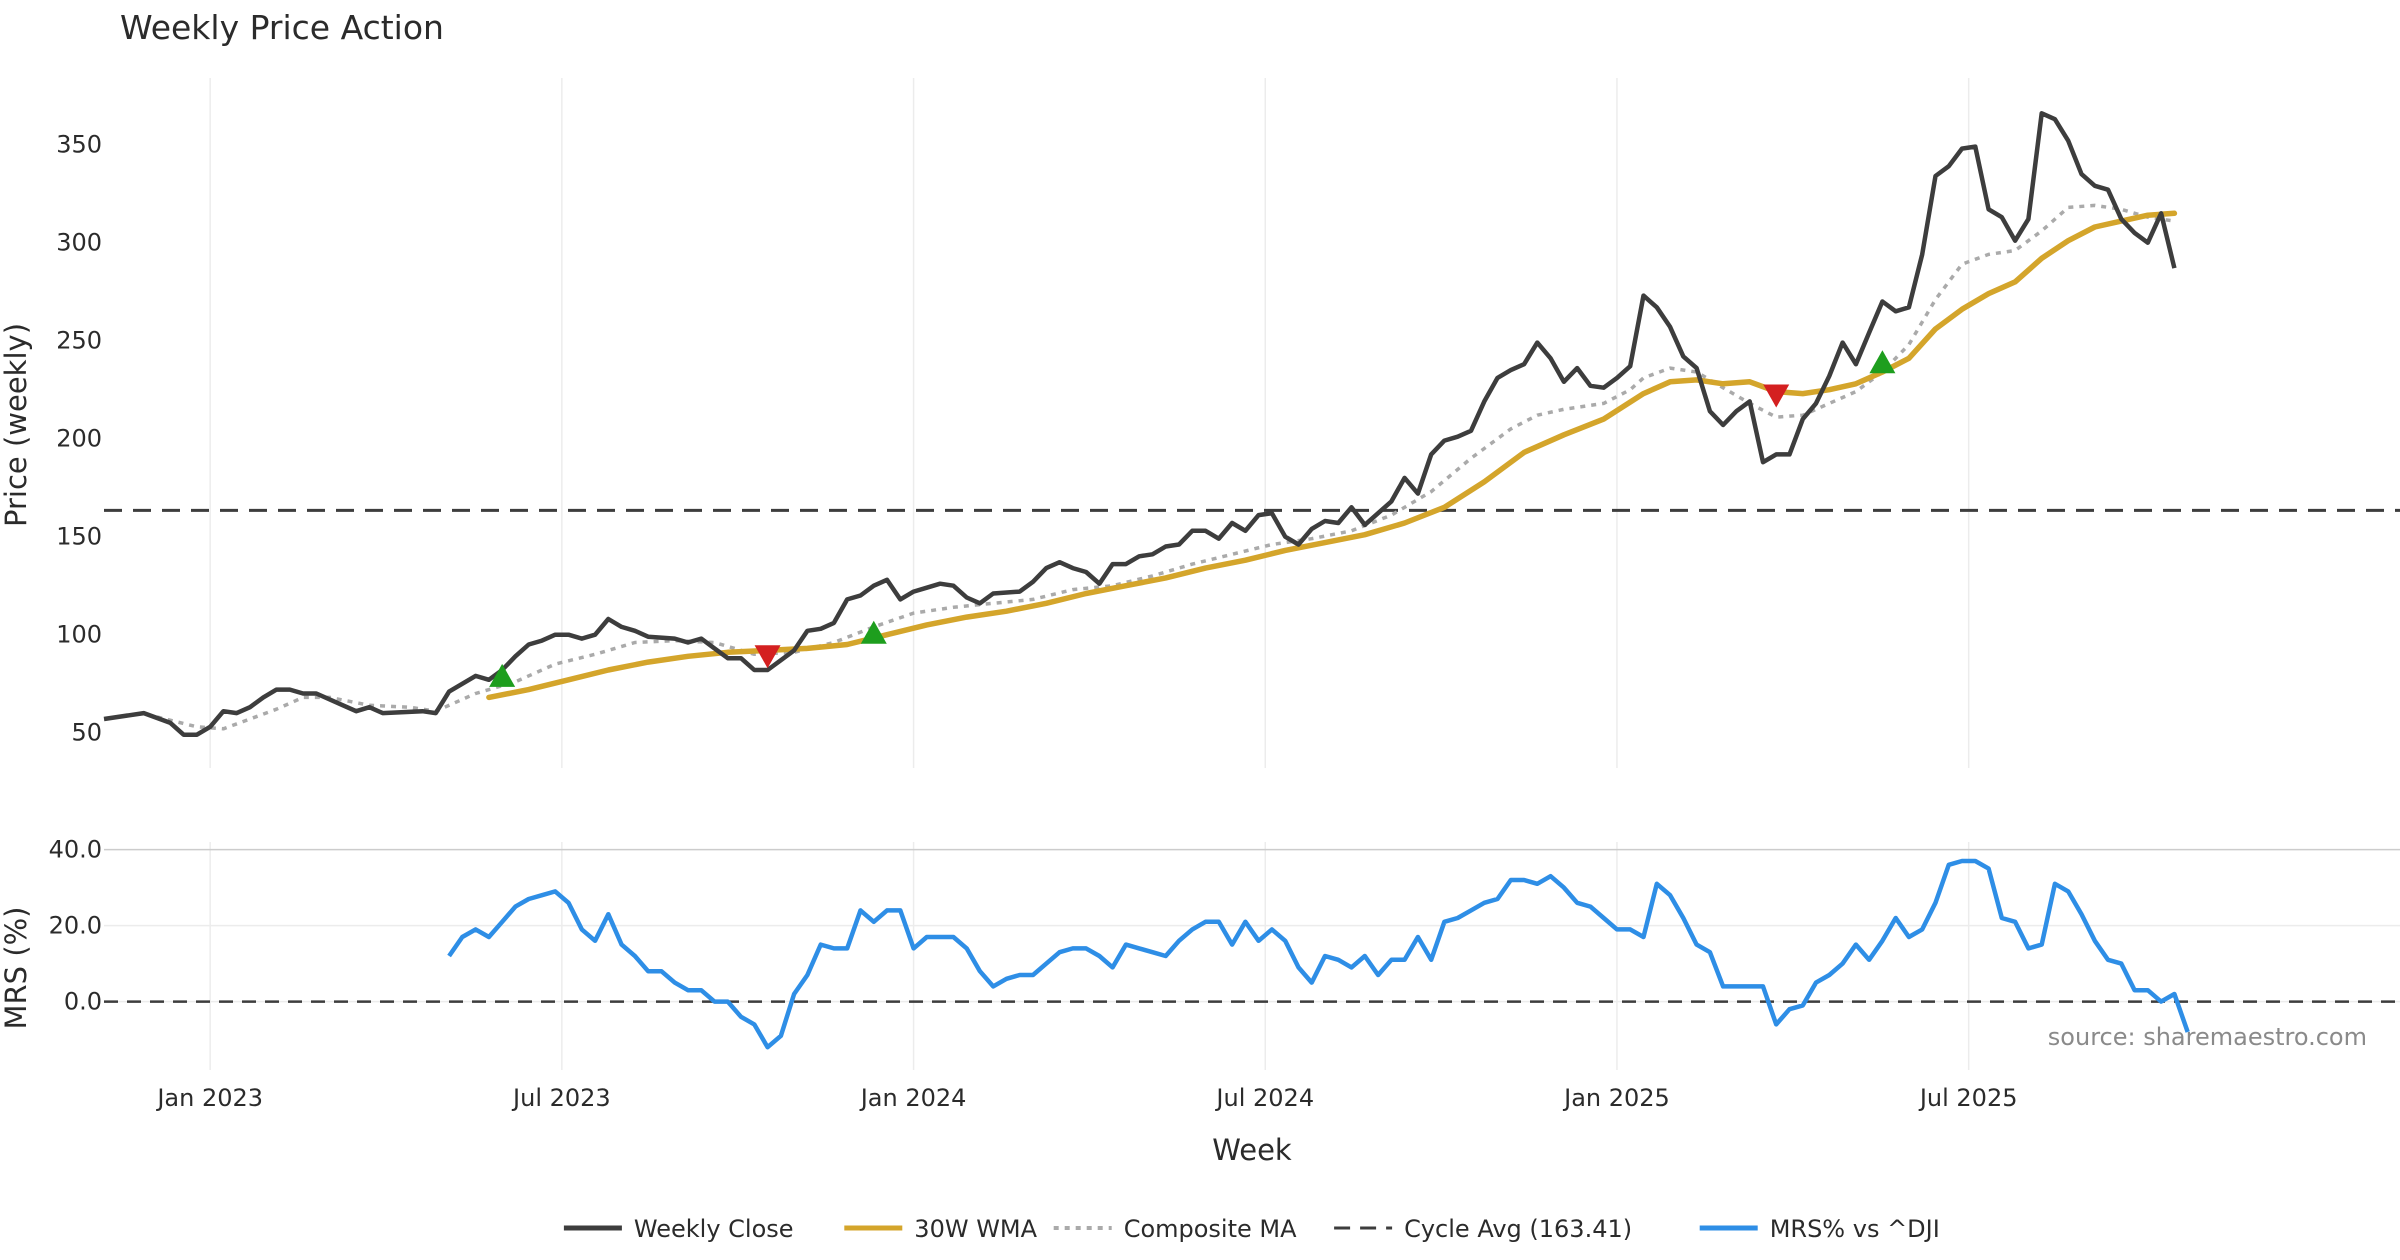  I want to click on price-y-tick-label: 150, so click(79, 537).